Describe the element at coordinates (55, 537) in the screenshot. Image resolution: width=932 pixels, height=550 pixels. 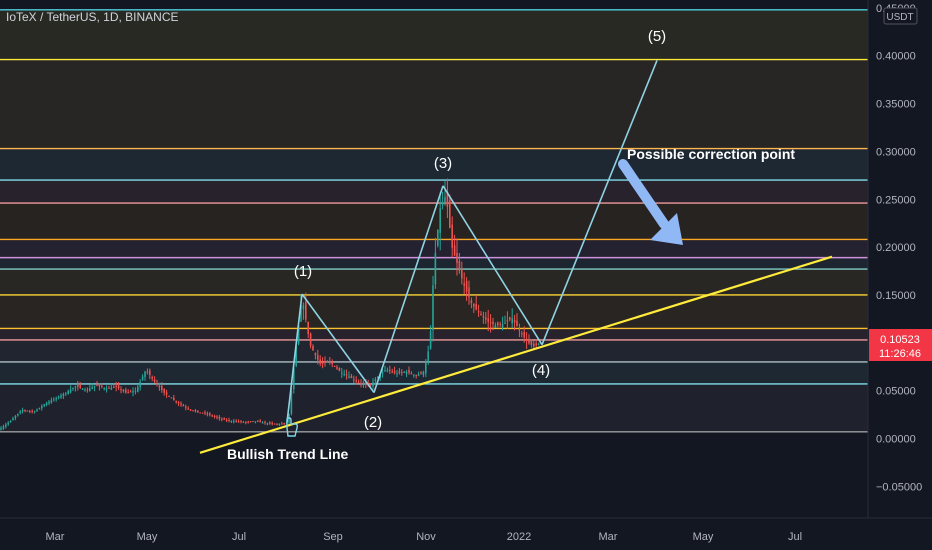
I see `time-tick-label: Mar` at that location.